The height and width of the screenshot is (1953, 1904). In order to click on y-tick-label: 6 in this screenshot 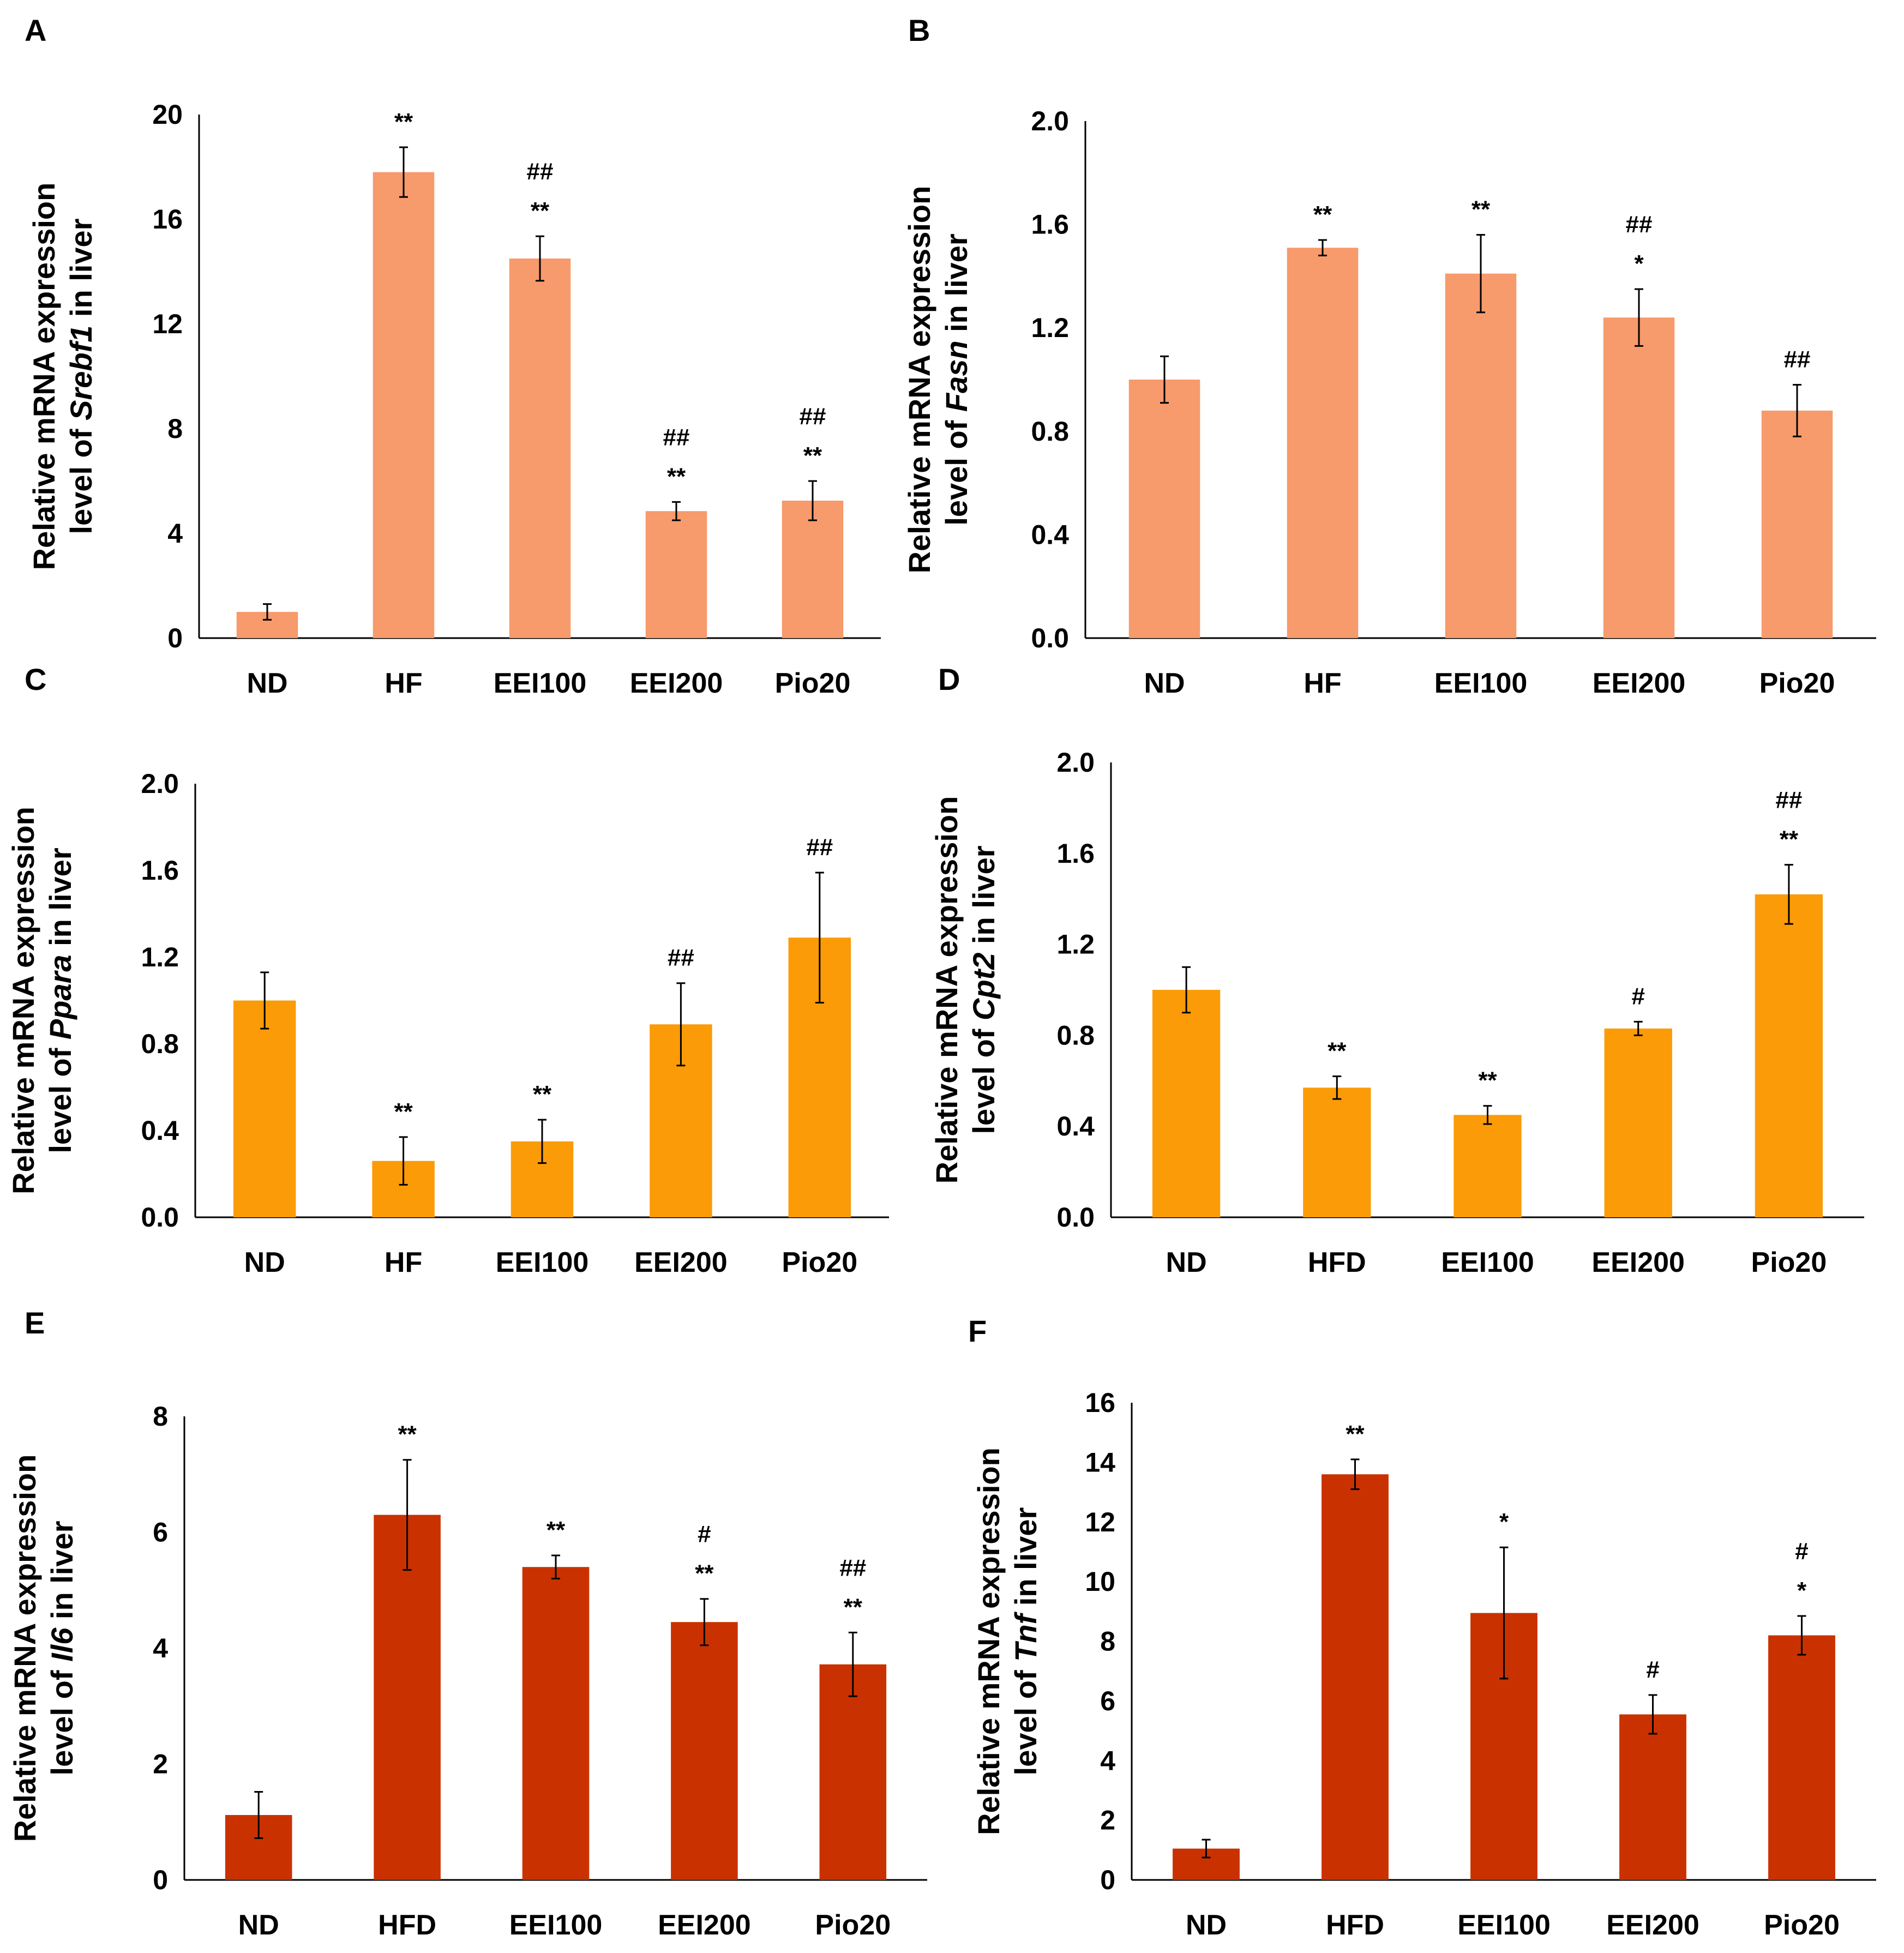, I will do `click(1107, 1701)`.